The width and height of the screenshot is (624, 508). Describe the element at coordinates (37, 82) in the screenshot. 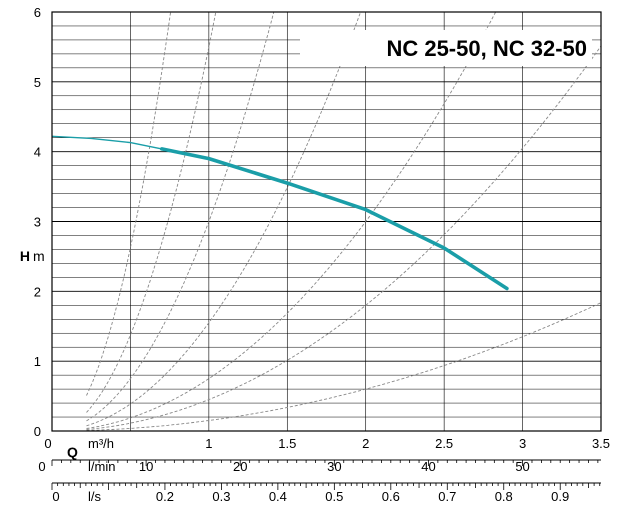

I see `y-tick-label: 5` at that location.